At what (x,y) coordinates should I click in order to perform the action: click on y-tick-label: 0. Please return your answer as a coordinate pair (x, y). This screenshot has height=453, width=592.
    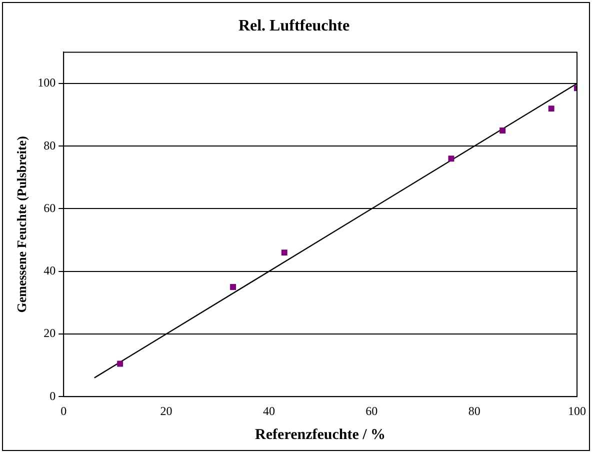
    Looking at the image, I should click on (53, 395).